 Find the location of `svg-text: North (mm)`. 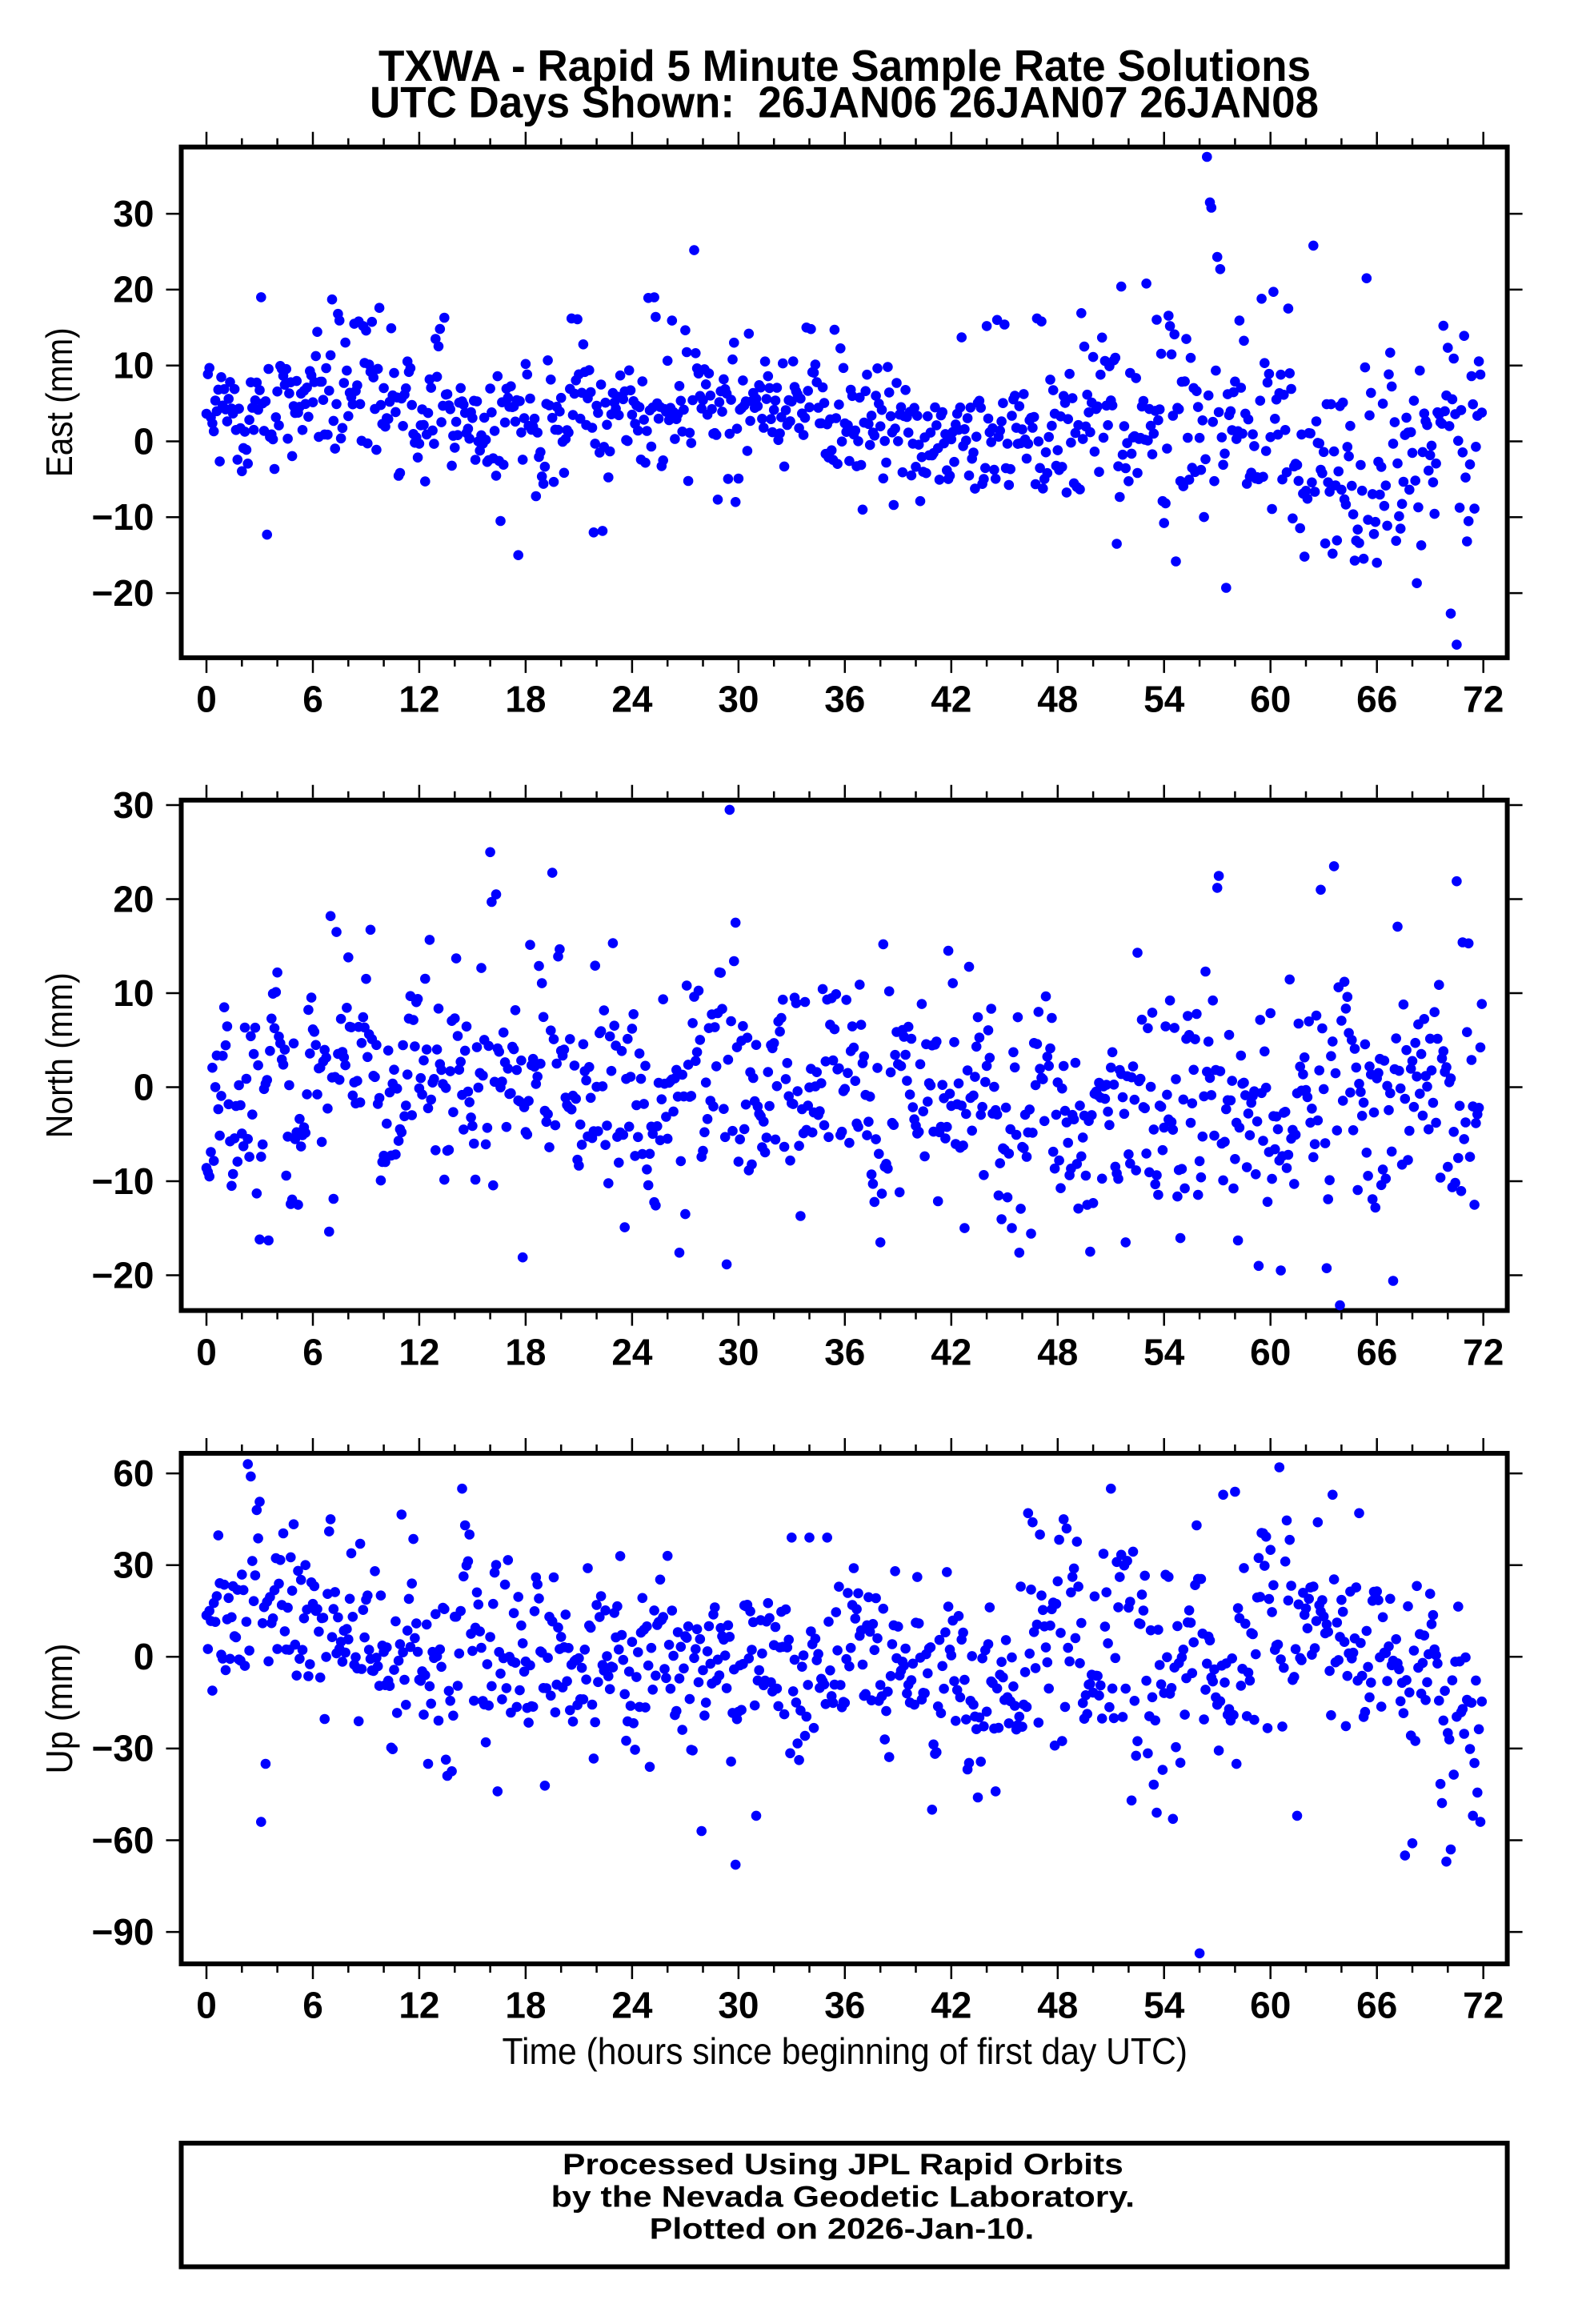

svg-text: North (mm) is located at coordinates (59, 1055).